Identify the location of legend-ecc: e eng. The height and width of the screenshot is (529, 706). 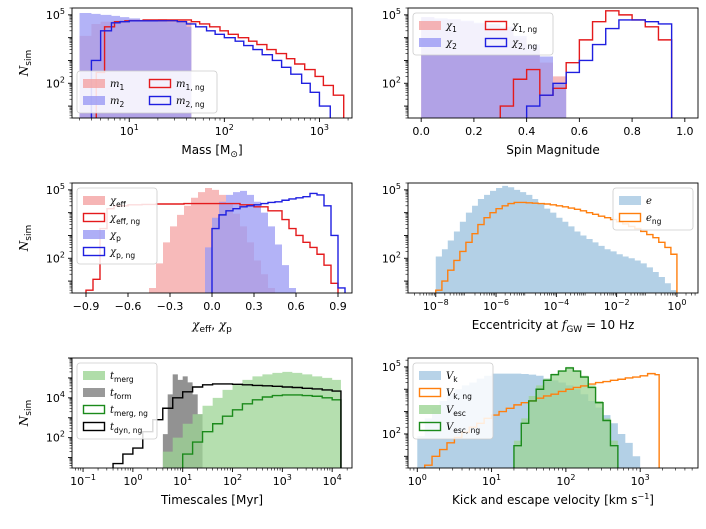
(653, 209).